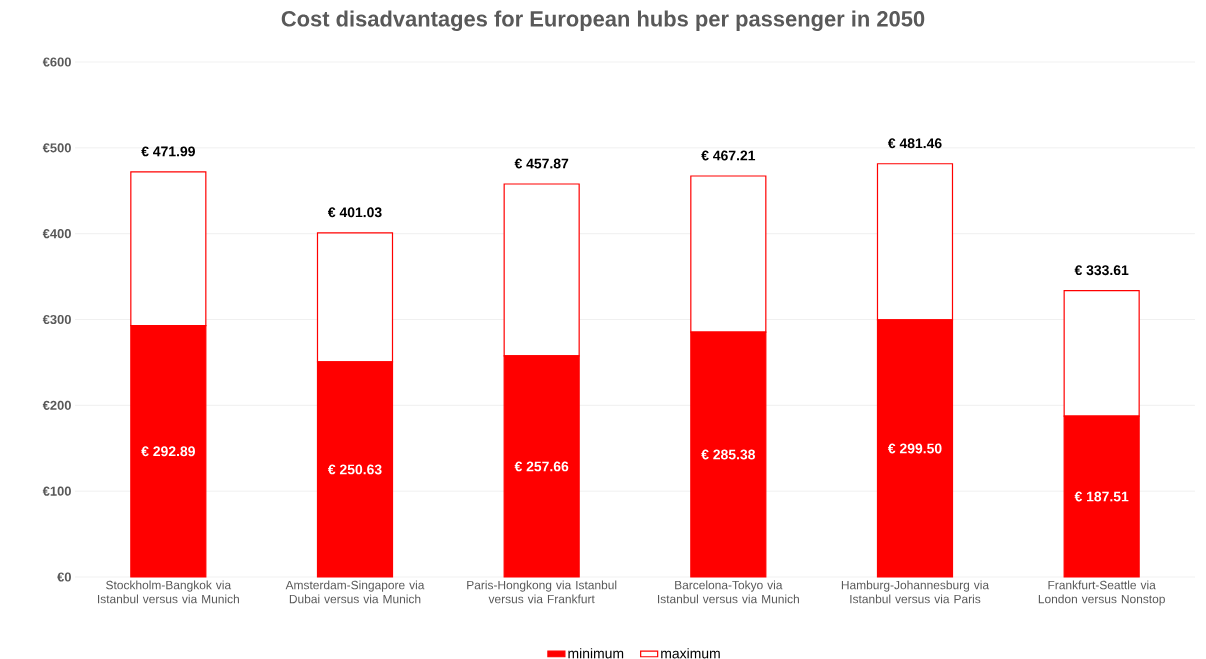 This screenshot has height=659, width=1206. What do you see at coordinates (56, 319) in the screenshot?
I see `y-tick-label: €300` at bounding box center [56, 319].